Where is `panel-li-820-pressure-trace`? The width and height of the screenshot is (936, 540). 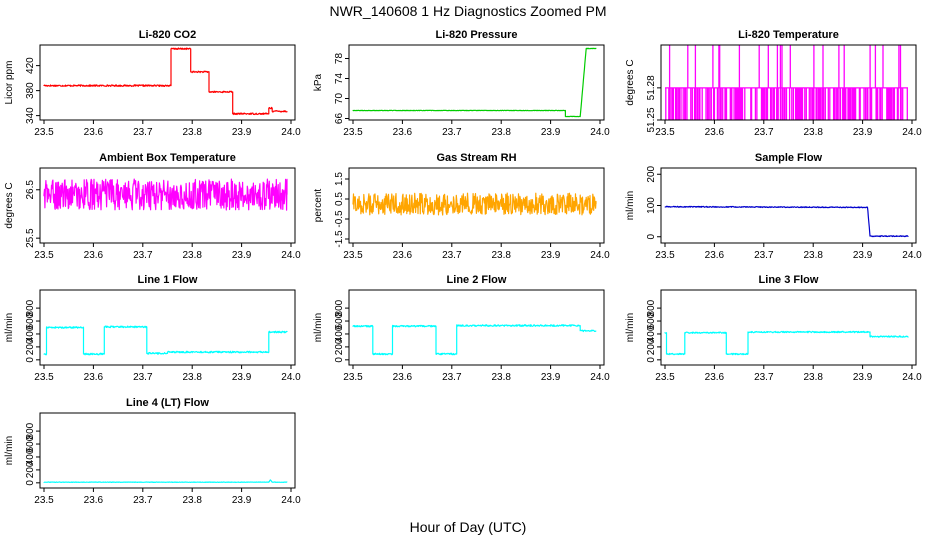
panel-li-820-pressure-trace is located at coordinates (474, 82).